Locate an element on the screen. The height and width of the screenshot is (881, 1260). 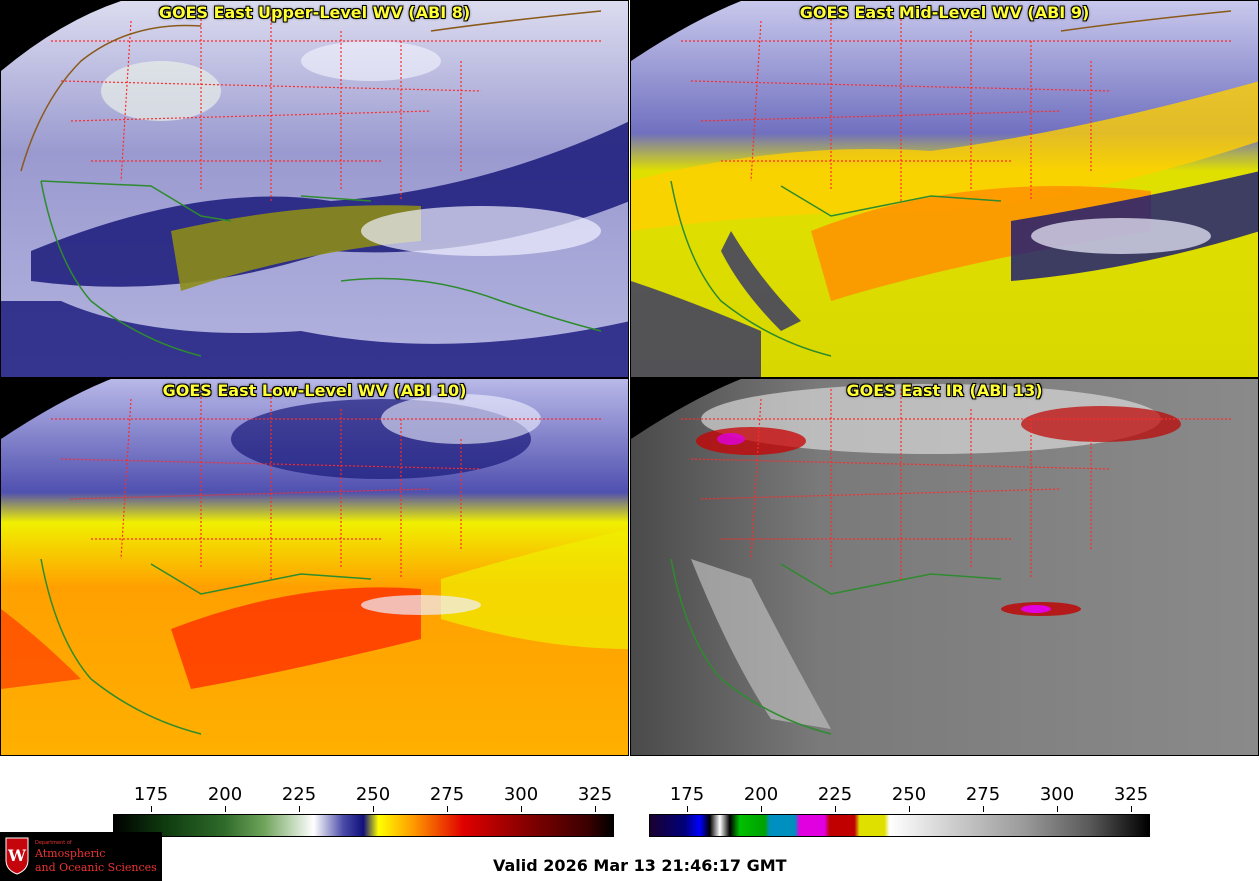
panel-title: GOES East Upper-Level WV (ABI 8) is located at coordinates (314, 12).